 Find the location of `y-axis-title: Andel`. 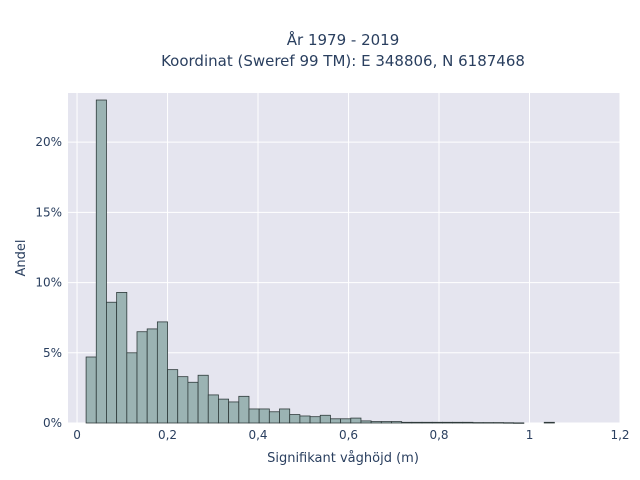

y-axis-title: Andel is located at coordinates (21, 258).